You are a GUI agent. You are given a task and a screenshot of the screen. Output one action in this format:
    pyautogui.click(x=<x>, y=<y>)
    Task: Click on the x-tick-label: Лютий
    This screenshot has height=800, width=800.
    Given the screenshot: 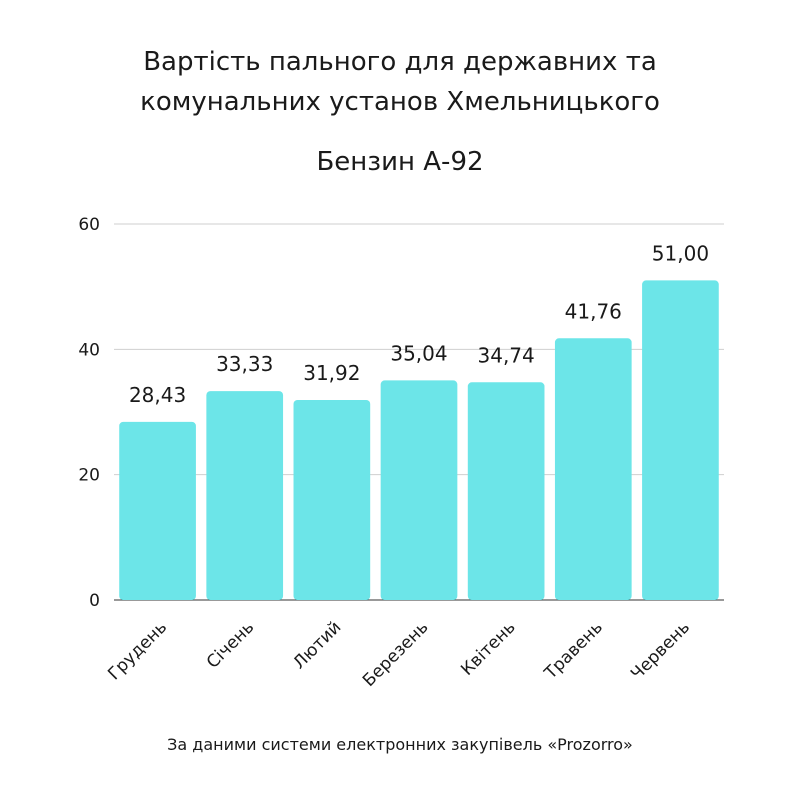 What is the action you would take?
    pyautogui.click(x=317, y=645)
    